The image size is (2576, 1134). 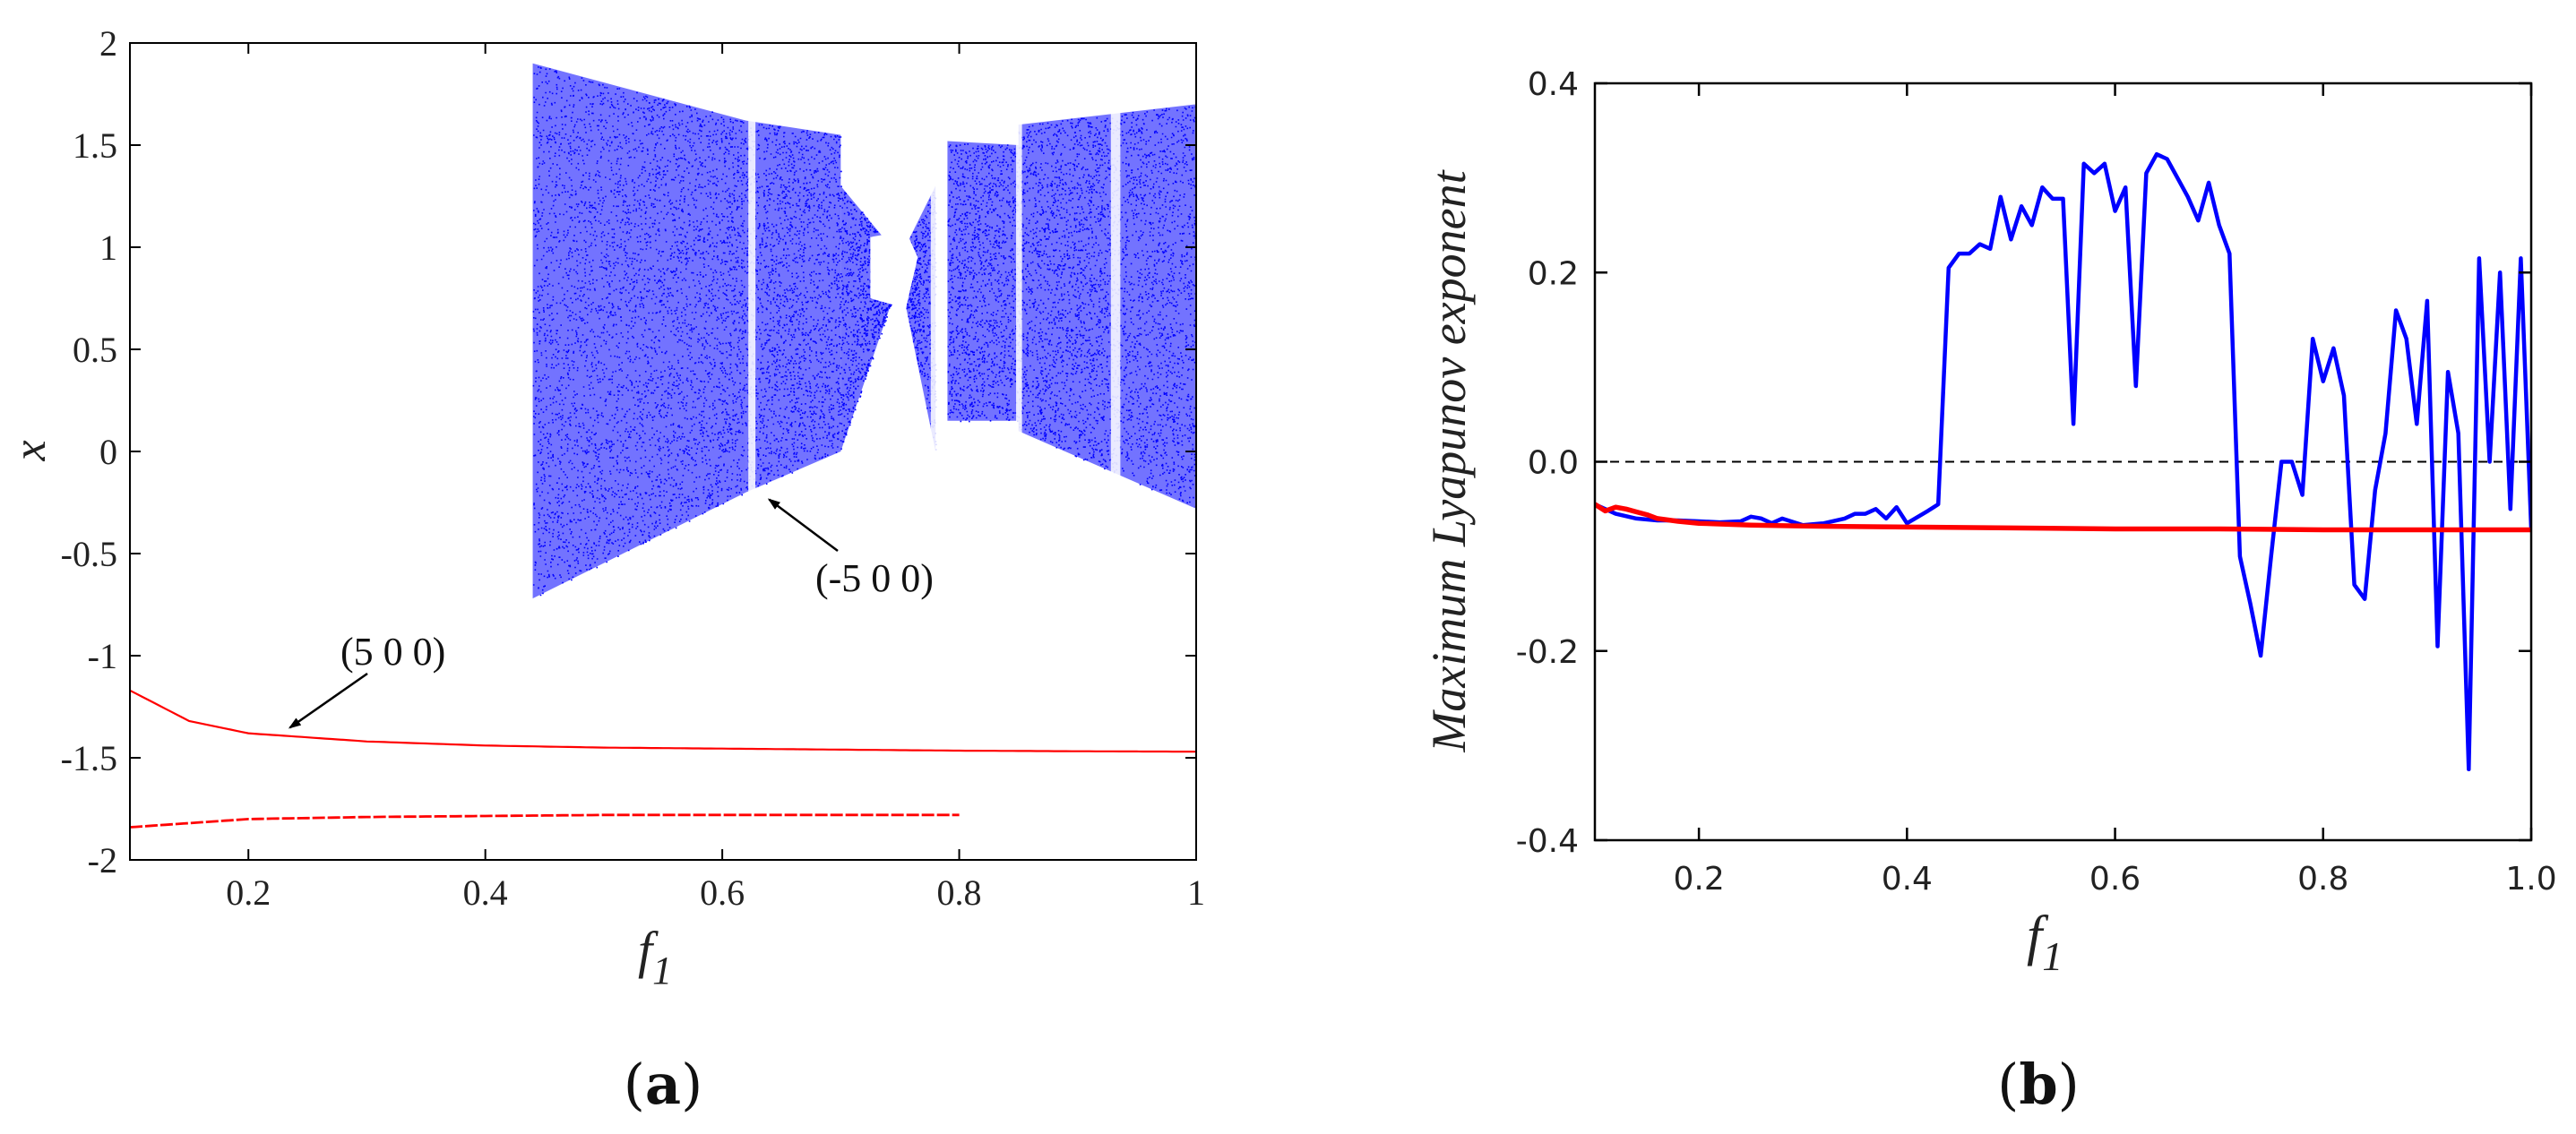 I want to click on y-tick-label: 0.0, so click(x=1554, y=463).